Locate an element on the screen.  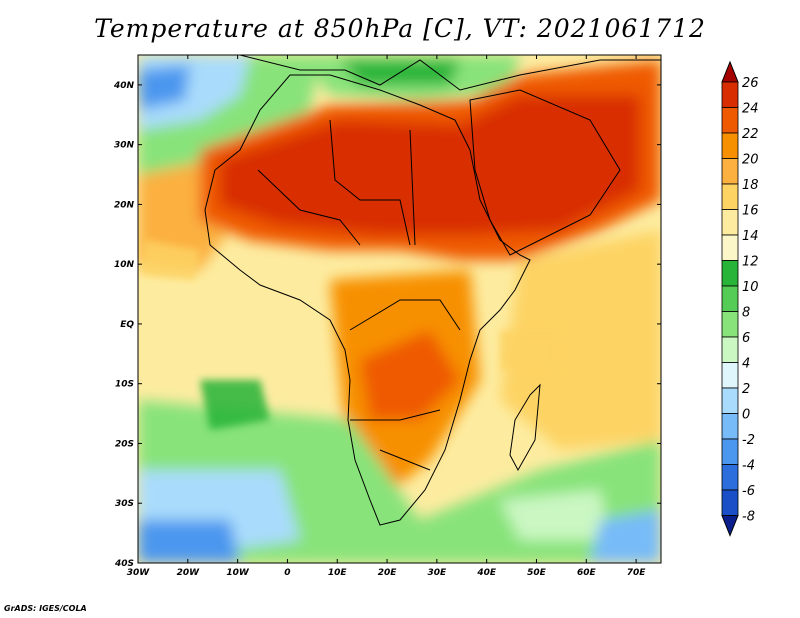
colorbar-label: -2 is located at coordinates (748, 440).